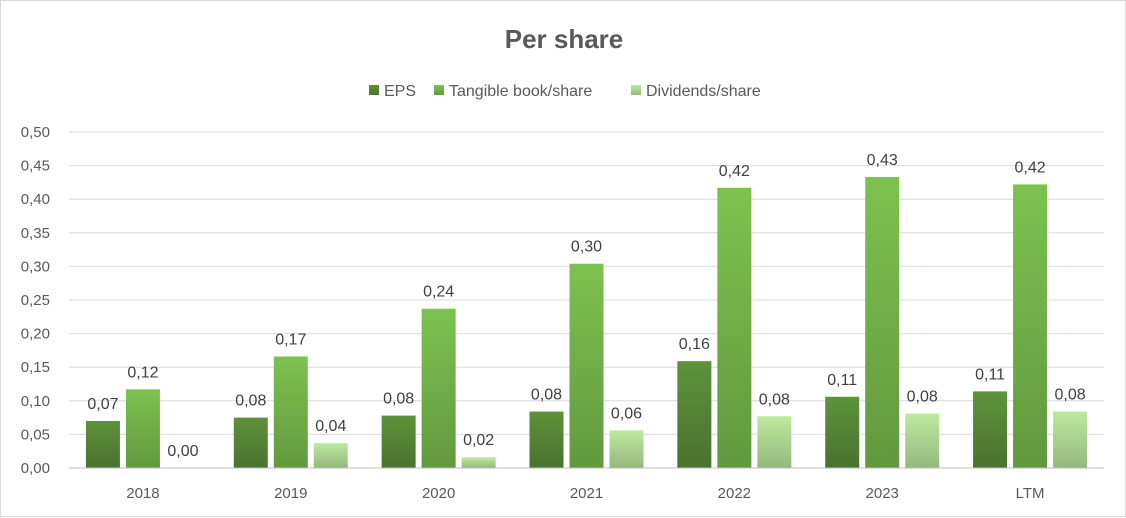 This screenshot has width=1126, height=518. I want to click on x-tick-label: LTM, so click(1030, 493).